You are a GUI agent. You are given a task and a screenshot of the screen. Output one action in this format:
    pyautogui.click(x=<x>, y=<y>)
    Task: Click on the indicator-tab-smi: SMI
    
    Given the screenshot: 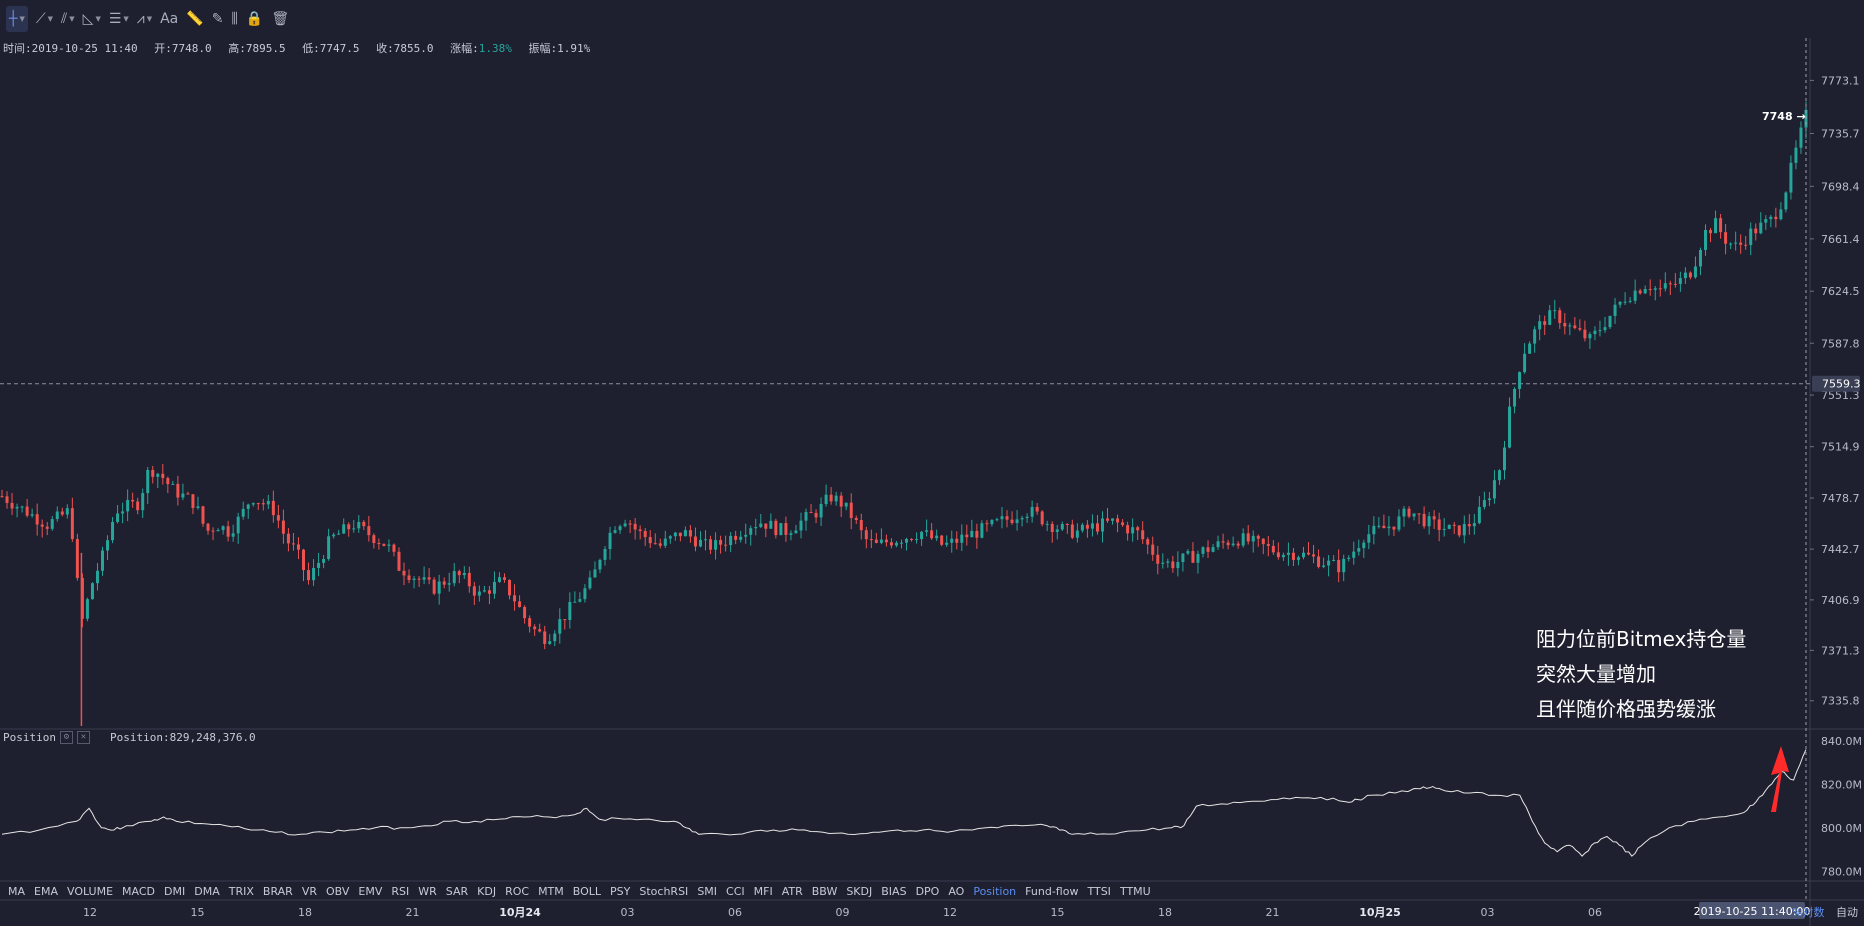 What is the action you would take?
    pyautogui.click(x=707, y=891)
    